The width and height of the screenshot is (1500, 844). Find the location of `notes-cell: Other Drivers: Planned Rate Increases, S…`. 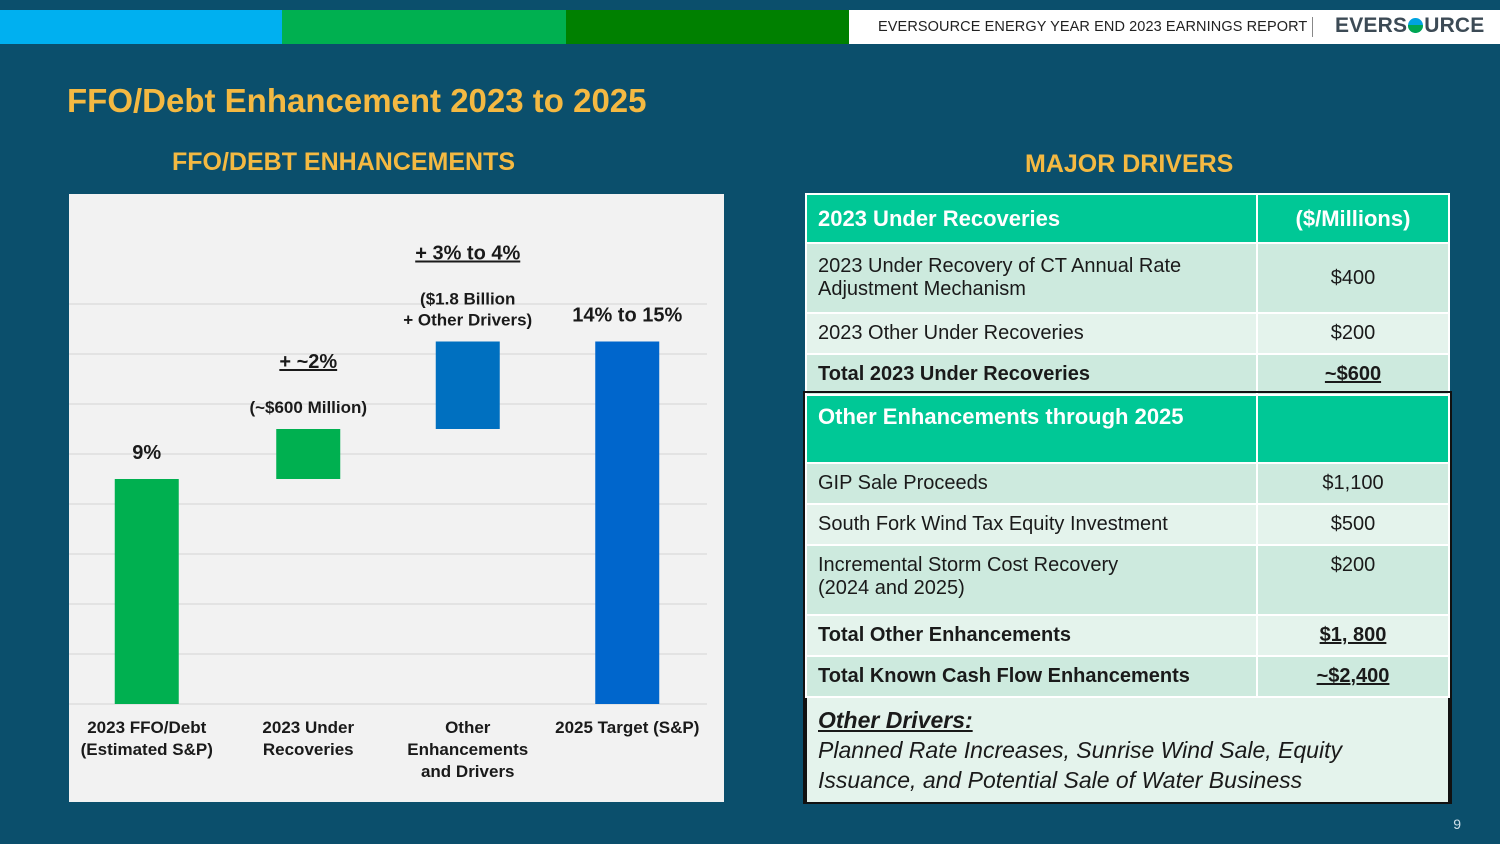

notes-cell: Other Drivers: Planned Rate Increases, S… is located at coordinates (1127, 750).